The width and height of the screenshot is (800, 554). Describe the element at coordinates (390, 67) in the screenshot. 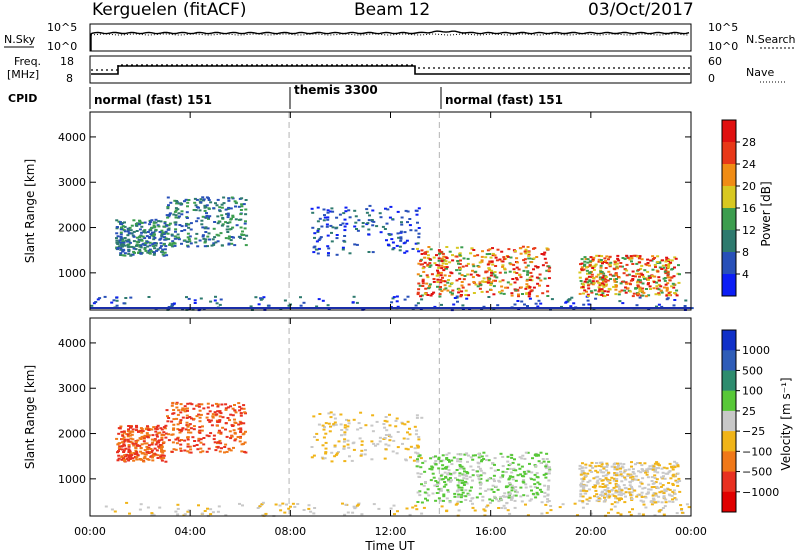

I see `nave-trace` at that location.